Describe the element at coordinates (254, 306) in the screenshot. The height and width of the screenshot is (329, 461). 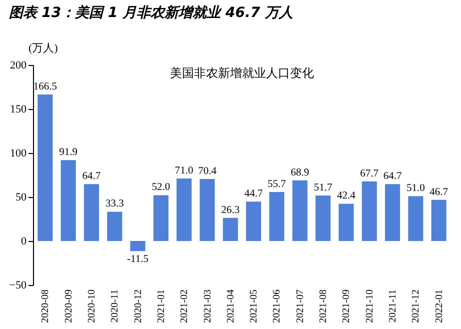
I see `x-tick-label: 2021-05` at that location.